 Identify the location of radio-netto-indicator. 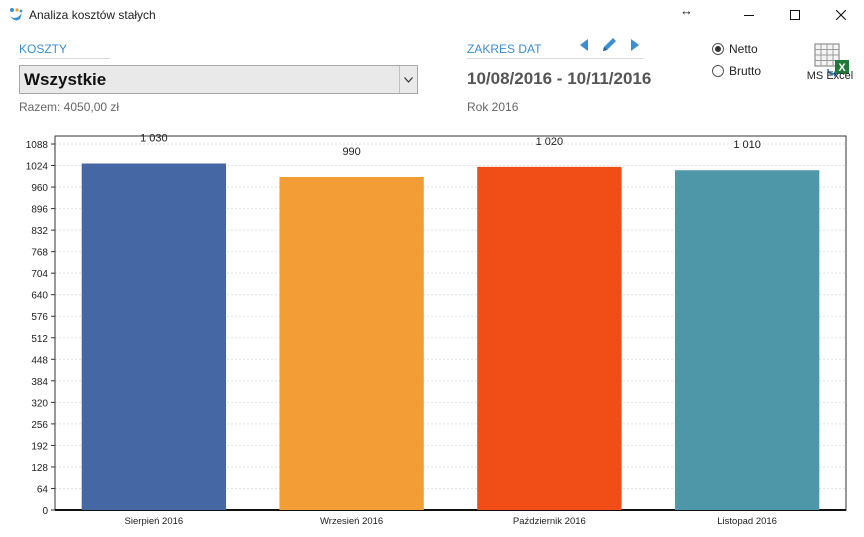
(718, 49).